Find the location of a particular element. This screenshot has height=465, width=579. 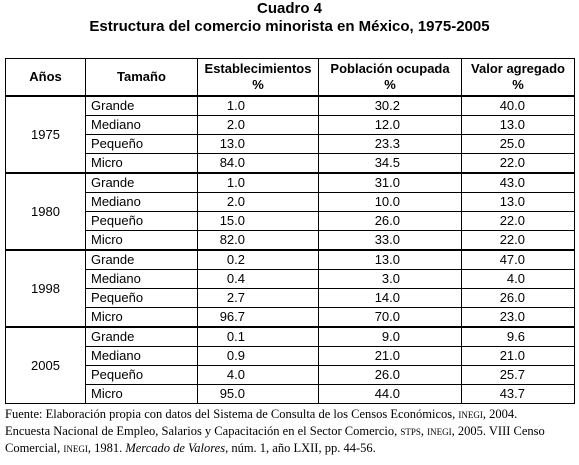

footnote-text: , 2005. VIII Censo is located at coordinates (498, 431).